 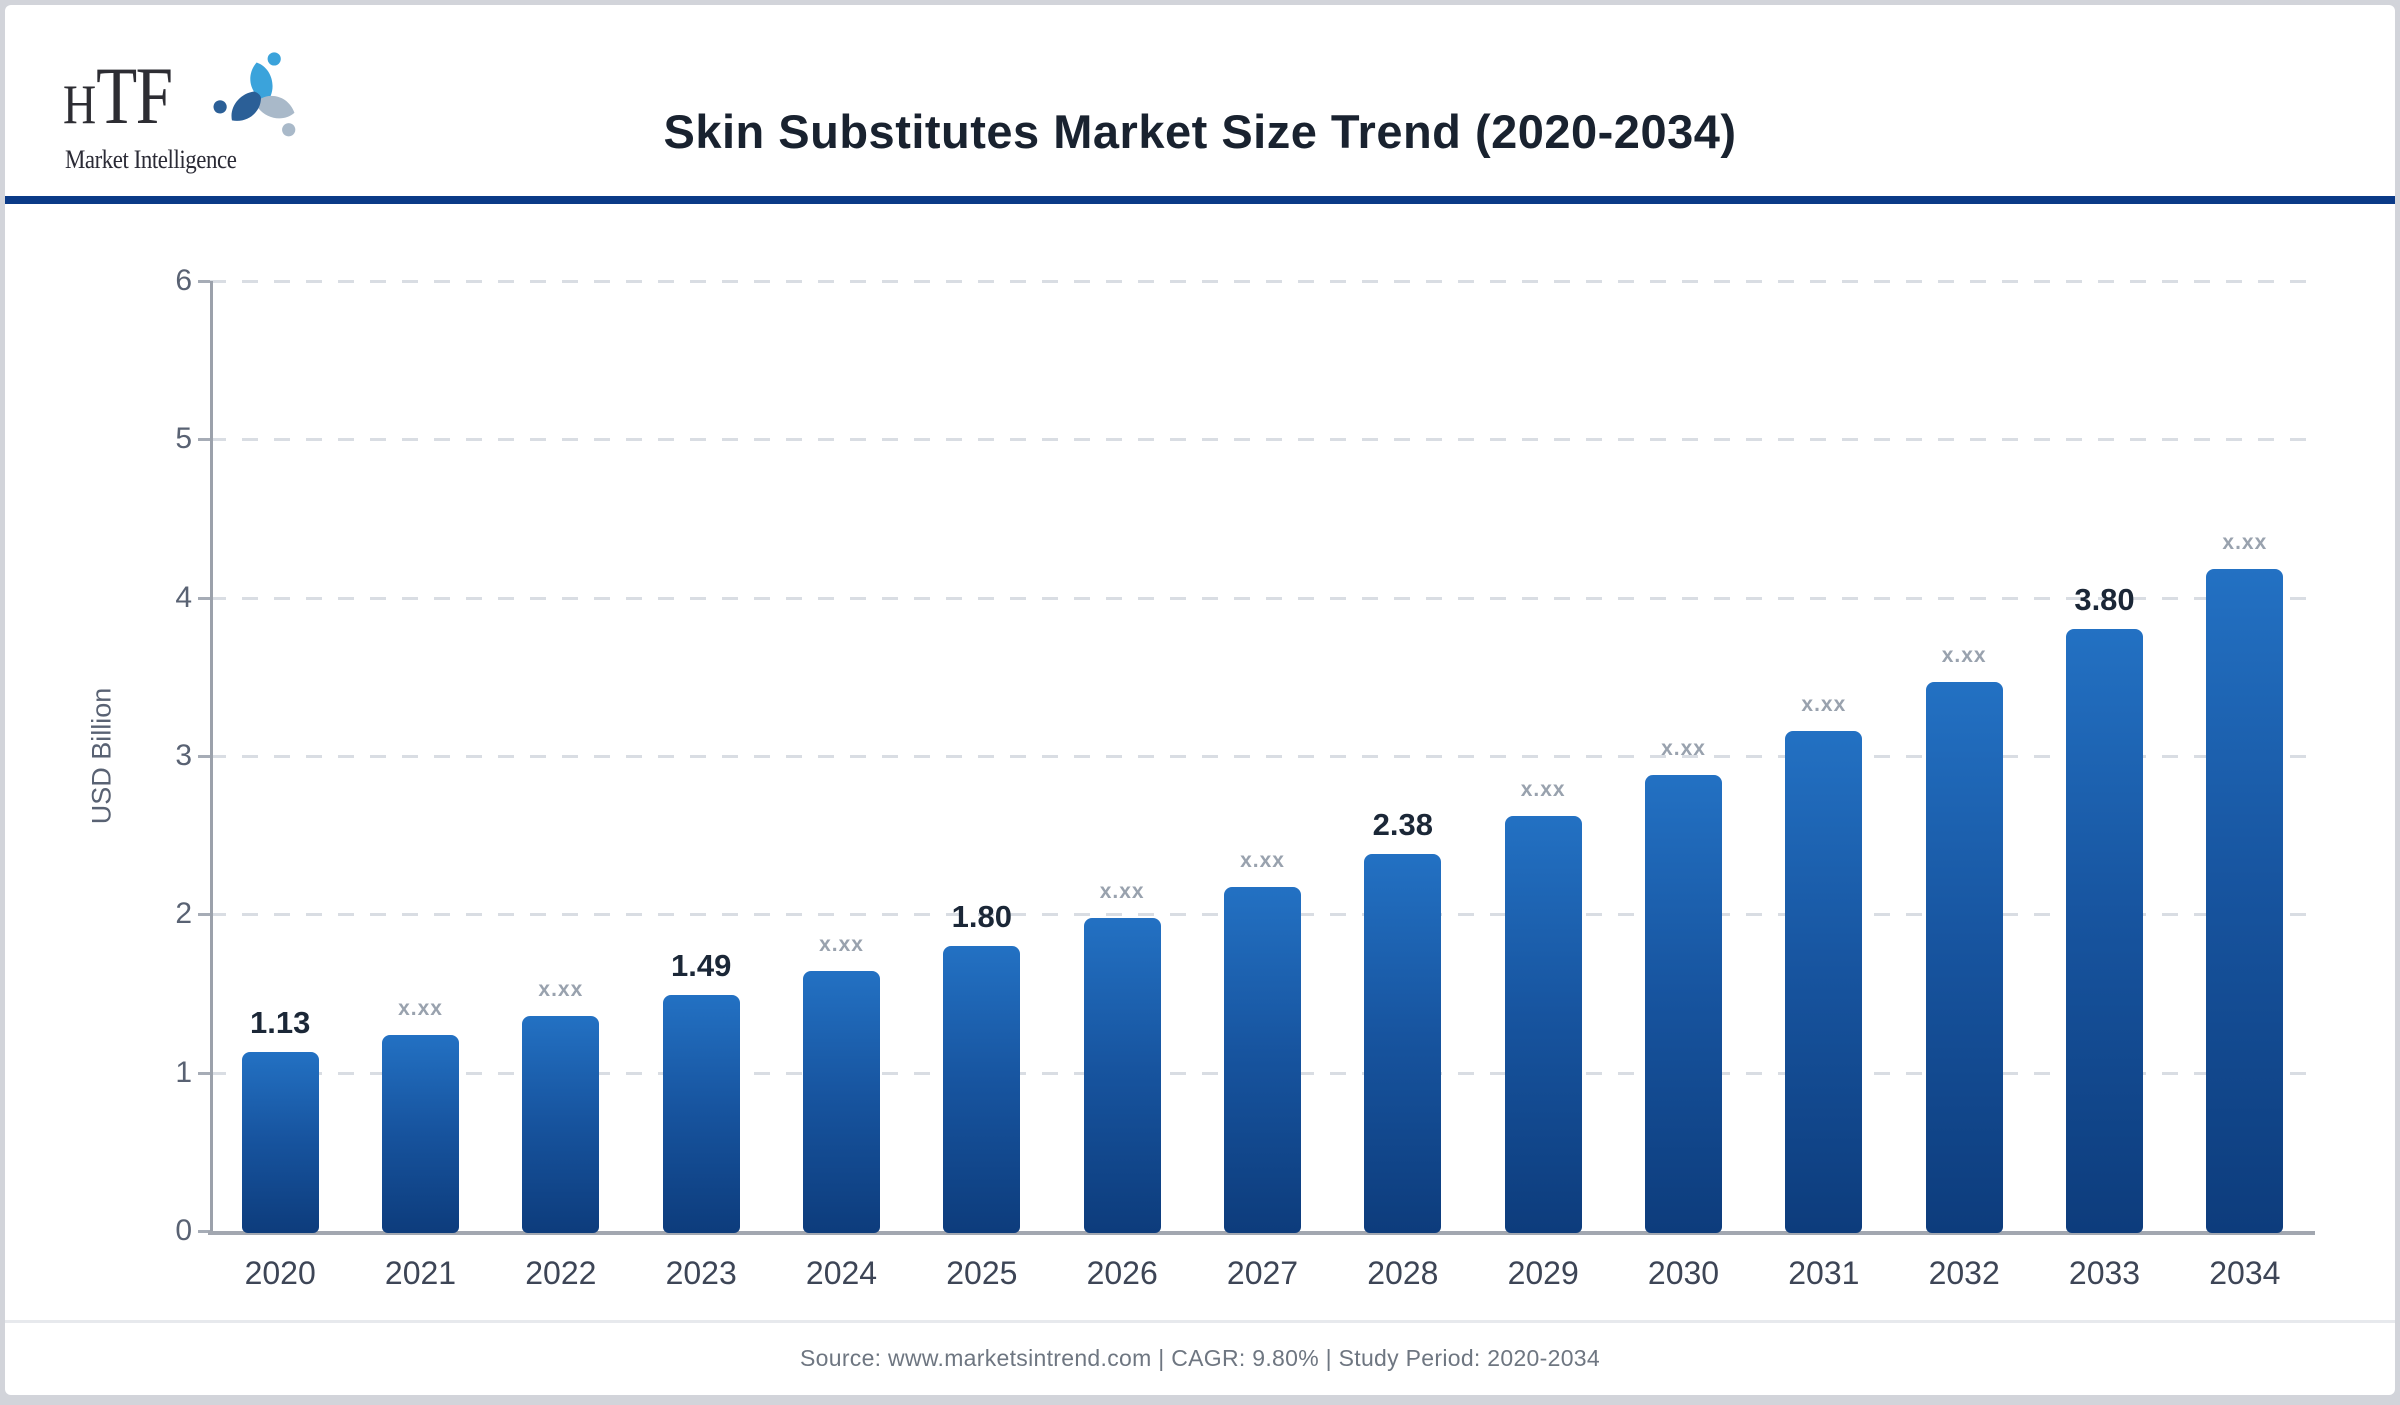 What do you see at coordinates (1122, 1273) in the screenshot?
I see `x-tick-label: 2026` at bounding box center [1122, 1273].